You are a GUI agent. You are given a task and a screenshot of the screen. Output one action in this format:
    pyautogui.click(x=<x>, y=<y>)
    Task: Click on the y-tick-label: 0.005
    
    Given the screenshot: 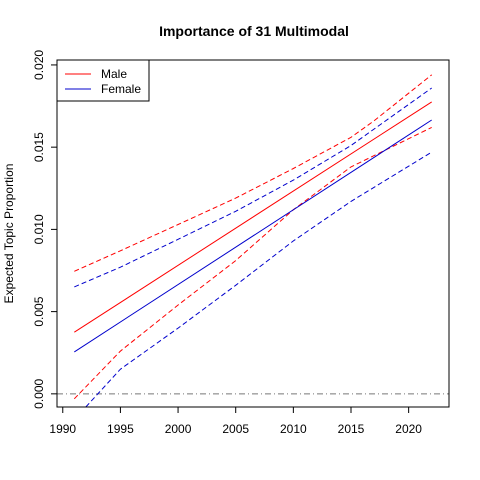 What is the action you would take?
    pyautogui.click(x=39, y=311)
    